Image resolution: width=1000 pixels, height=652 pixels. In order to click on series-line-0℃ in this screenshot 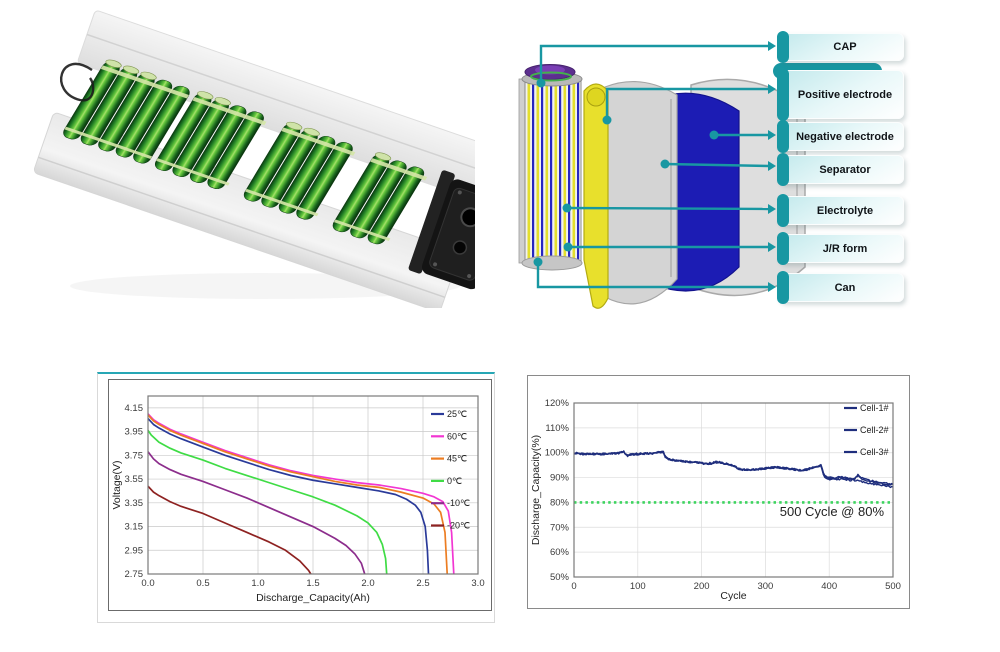, I will do `click(267, 502)`.